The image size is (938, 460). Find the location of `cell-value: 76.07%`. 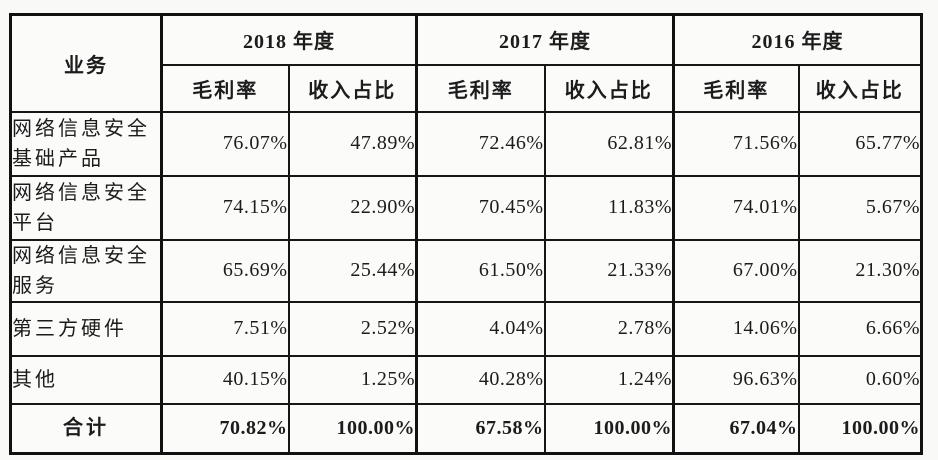

cell-value: 76.07% is located at coordinates (225, 143).